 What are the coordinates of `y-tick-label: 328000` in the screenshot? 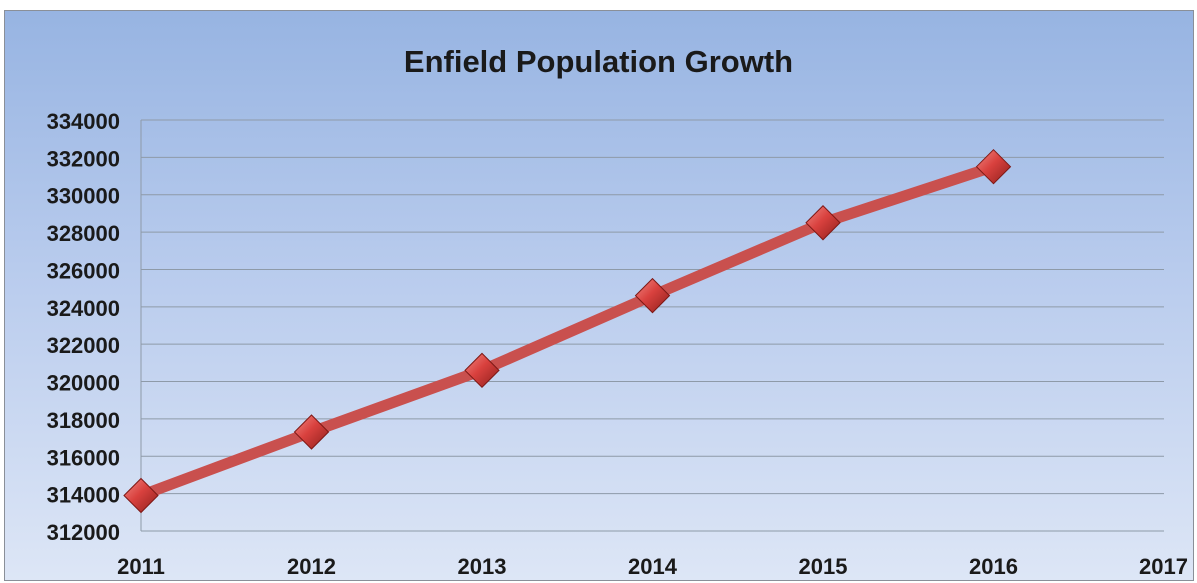 It's located at (83, 233).